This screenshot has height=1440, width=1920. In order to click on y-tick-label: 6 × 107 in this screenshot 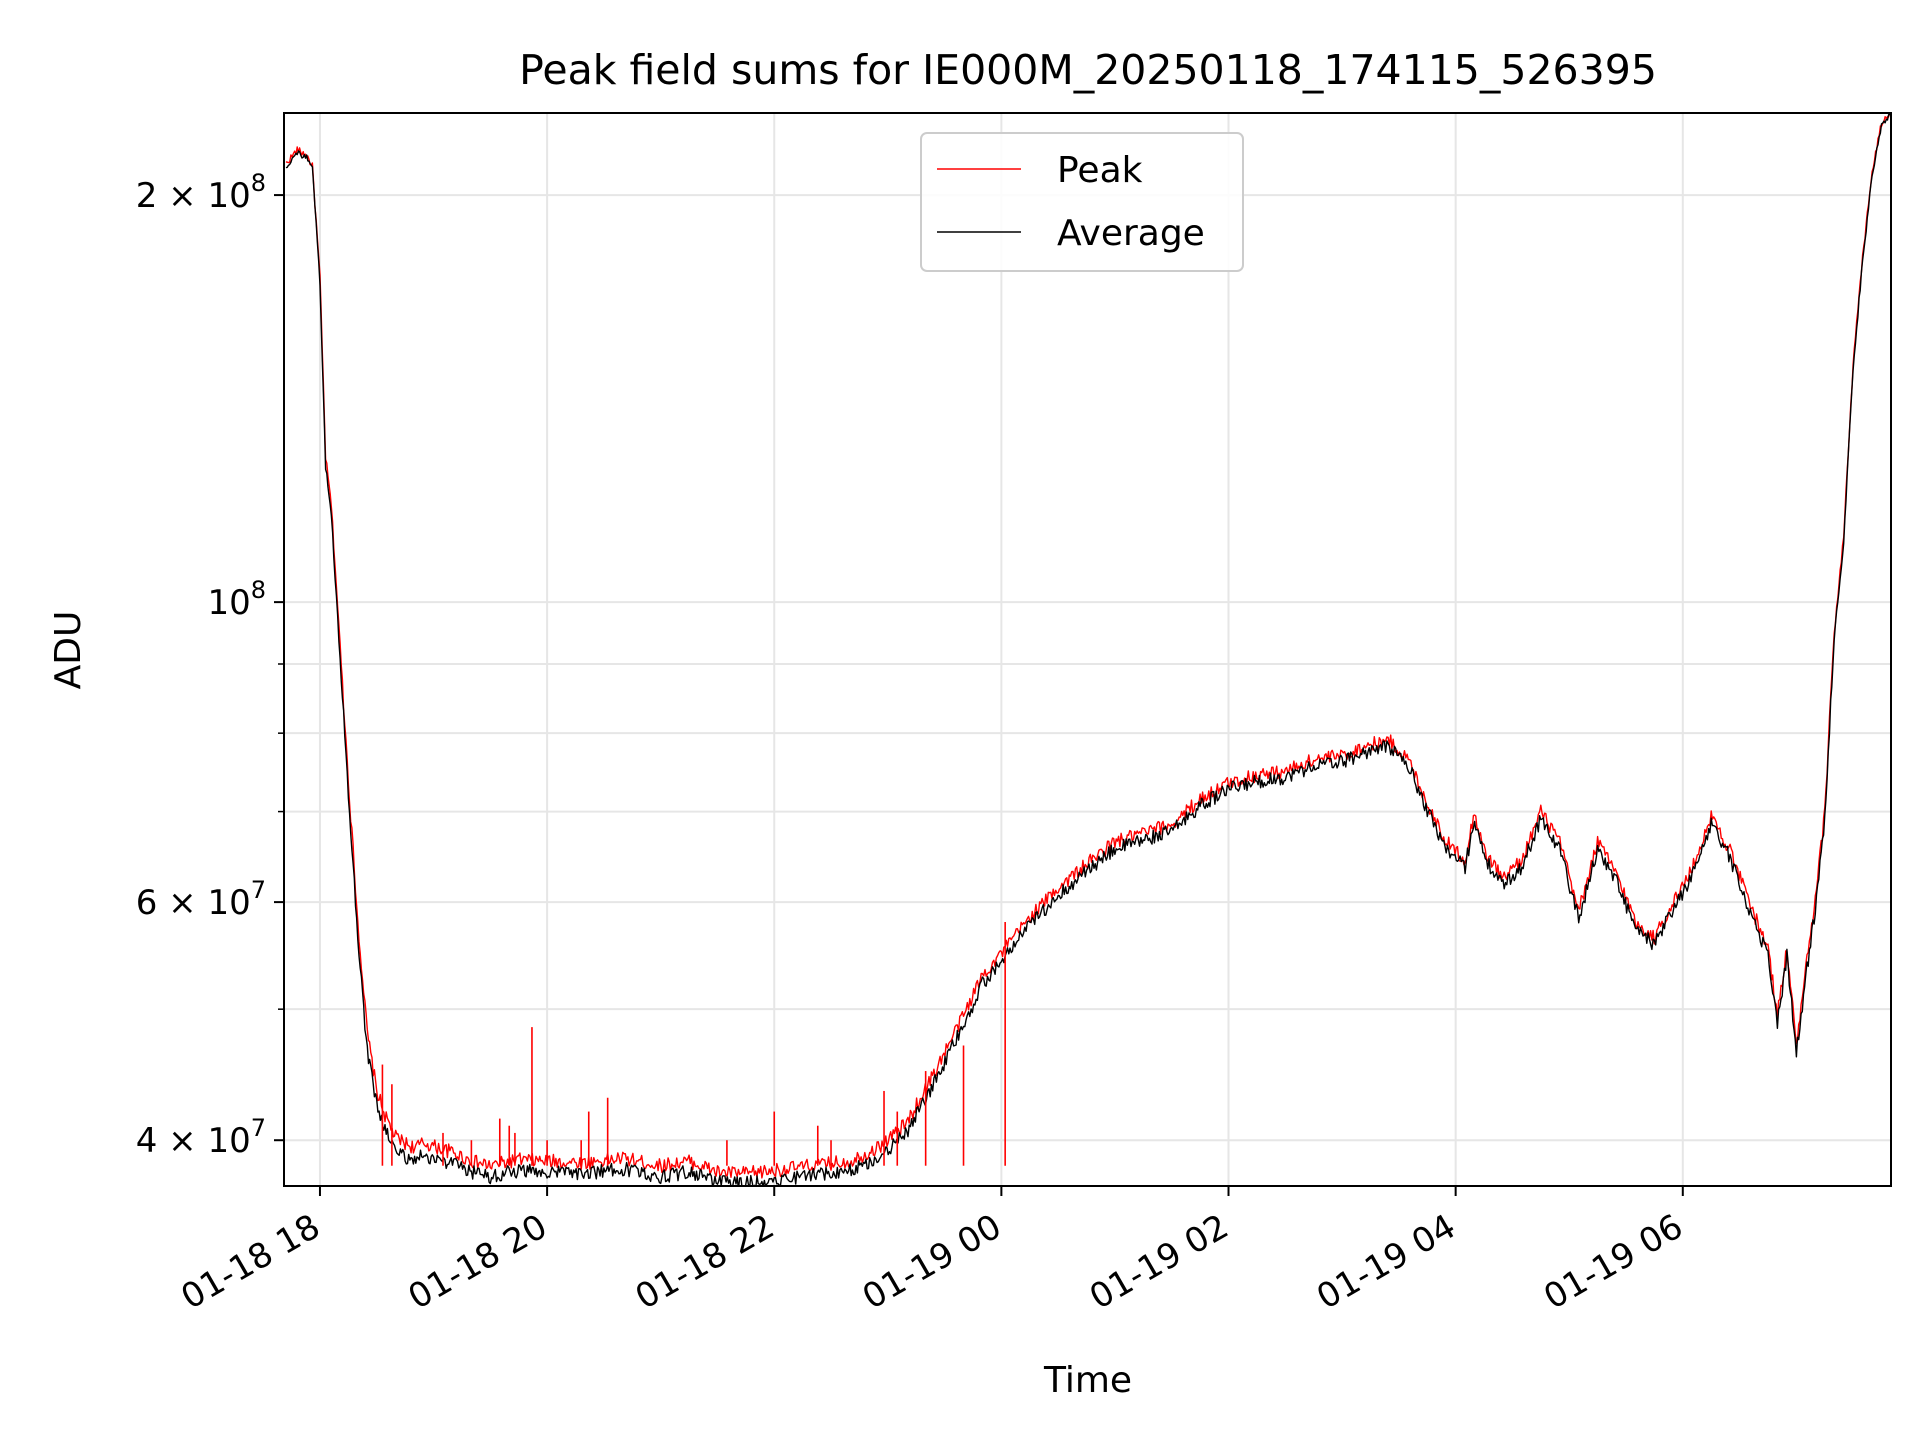, I will do `click(201, 899)`.